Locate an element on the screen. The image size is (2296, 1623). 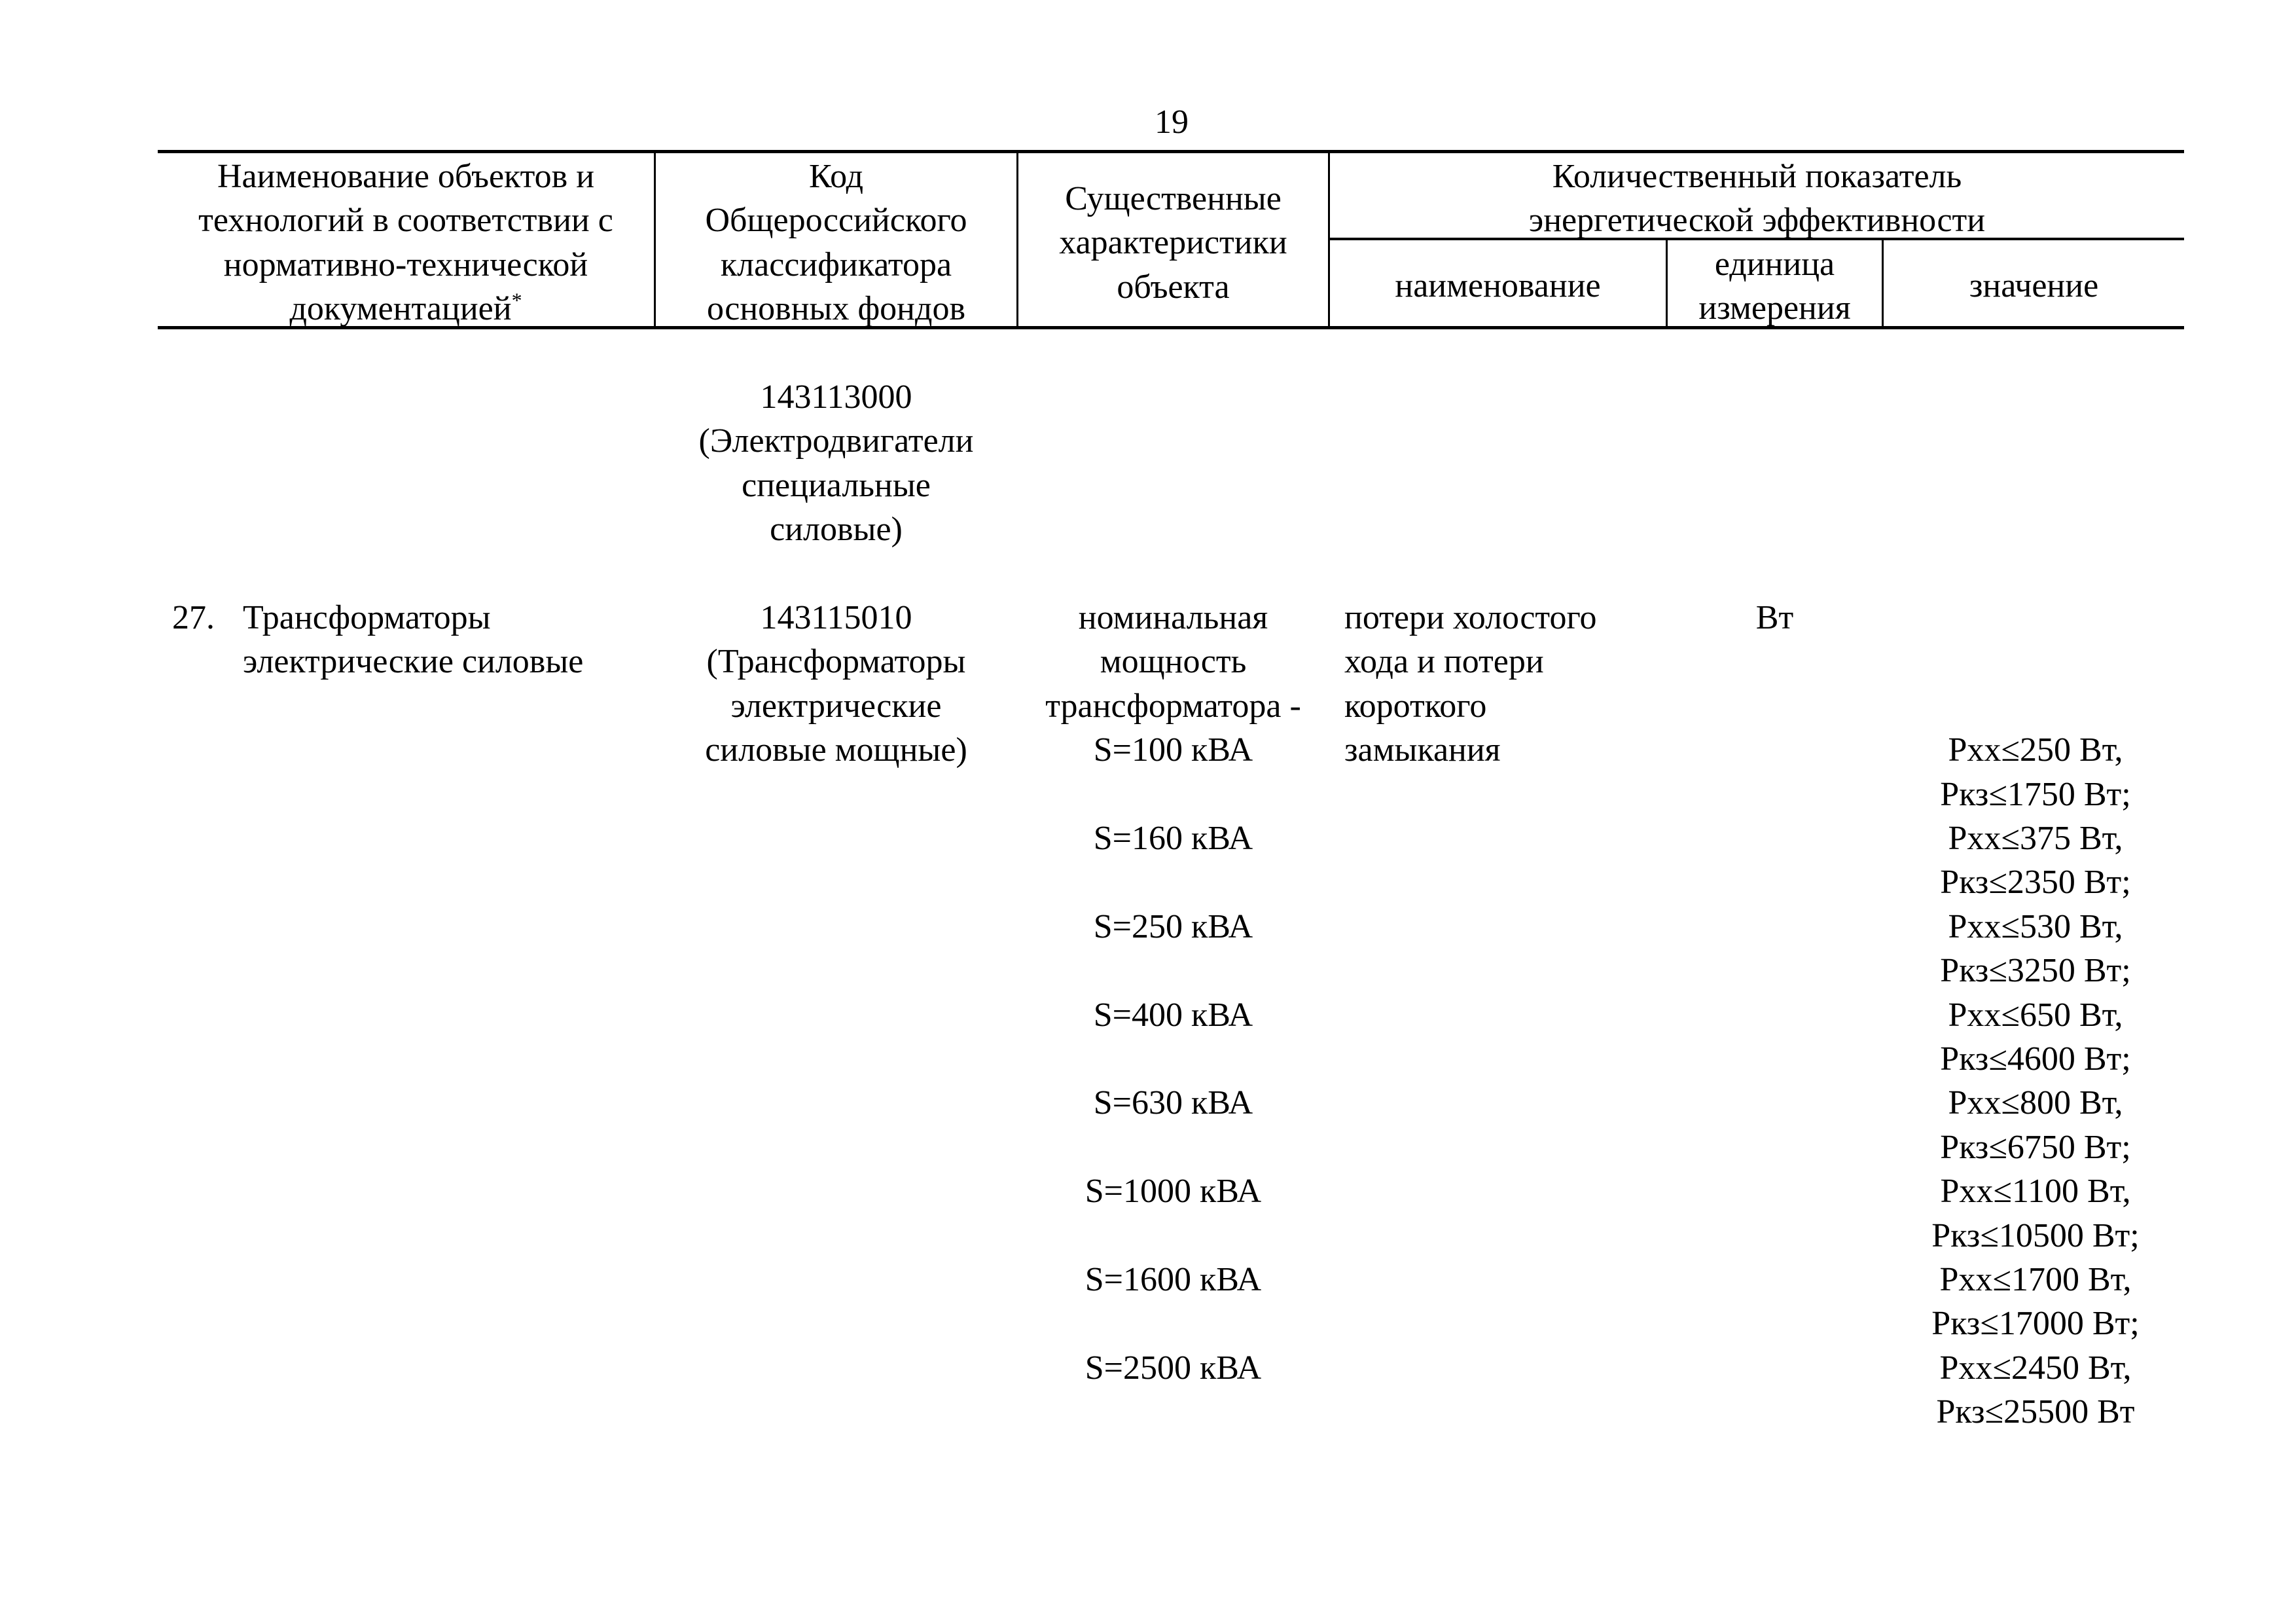
short-circuit-loss-value: Ркз≤1750 Вт; is located at coordinates (2035, 794).